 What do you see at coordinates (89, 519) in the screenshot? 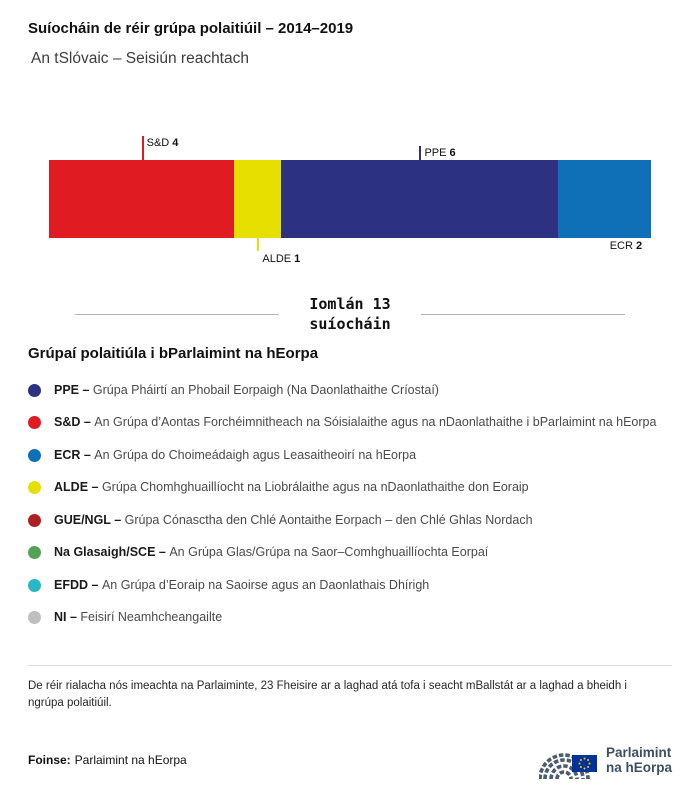
I see `legend-group-code: GUE/NGL –` at bounding box center [89, 519].